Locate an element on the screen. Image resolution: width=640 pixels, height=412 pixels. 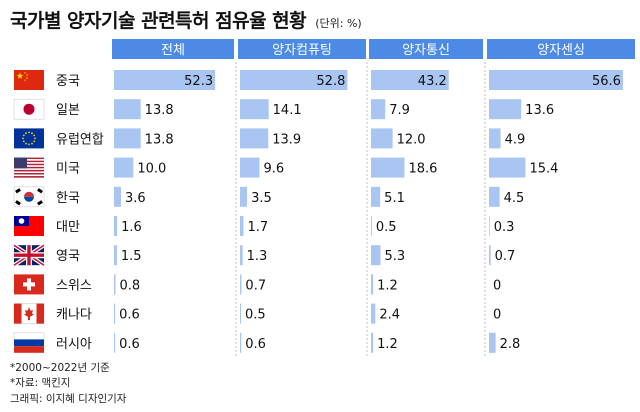
column-header-label: 전체 is located at coordinates (173, 50).